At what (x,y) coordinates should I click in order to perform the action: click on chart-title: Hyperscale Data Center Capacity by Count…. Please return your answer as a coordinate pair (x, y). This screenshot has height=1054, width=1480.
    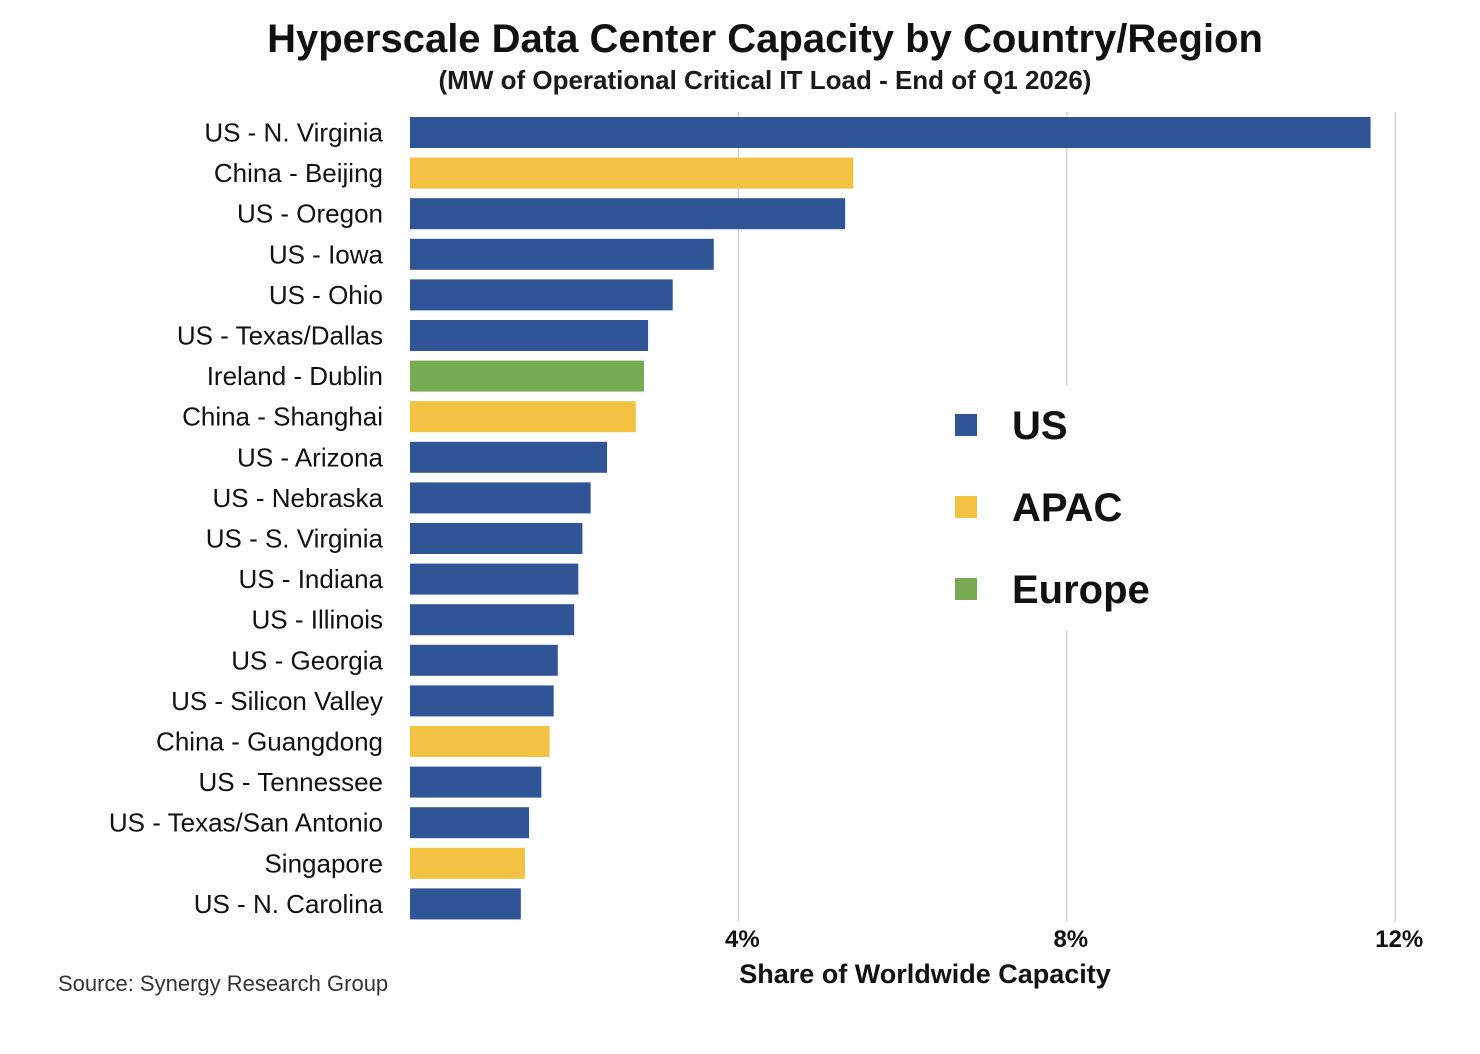
    Looking at the image, I should click on (765, 39).